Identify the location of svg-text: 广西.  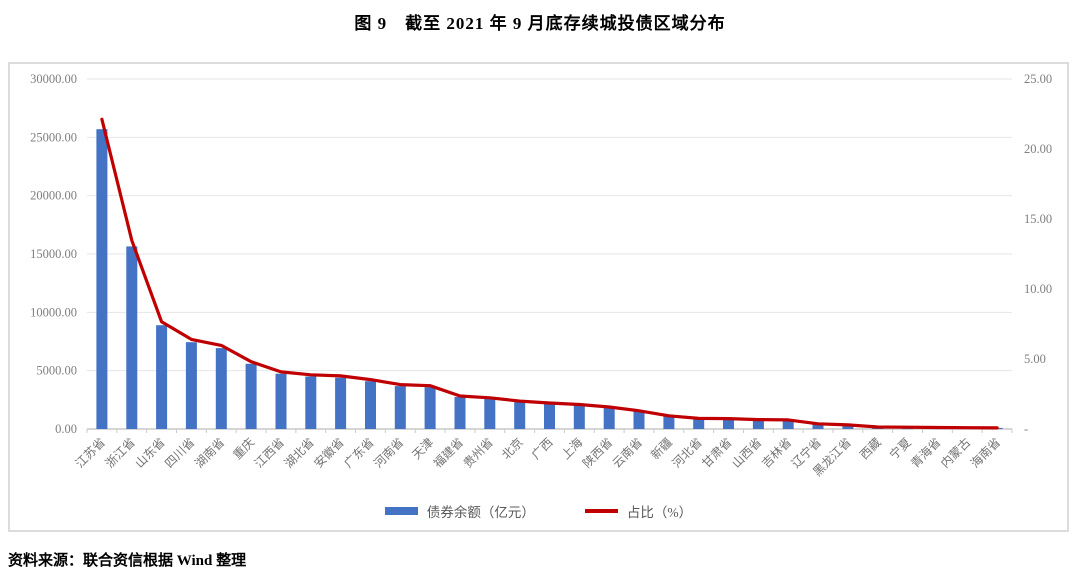
(542, 448).